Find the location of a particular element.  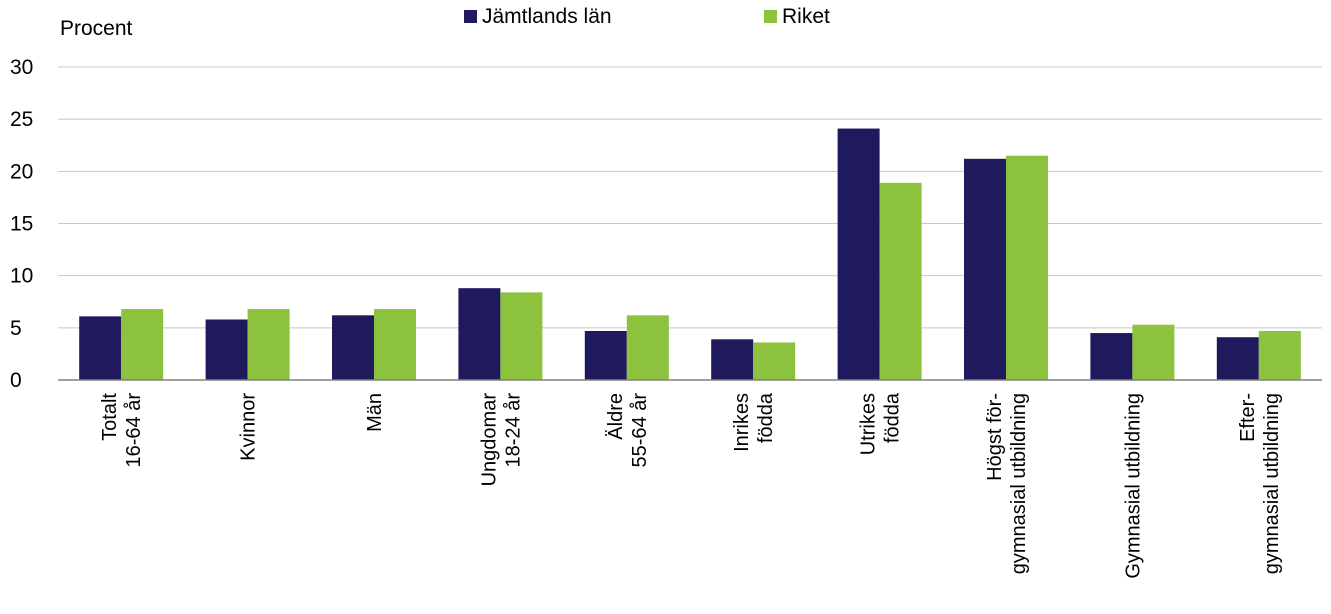

category-label-line: 55-64 år is located at coordinates (640, 430).